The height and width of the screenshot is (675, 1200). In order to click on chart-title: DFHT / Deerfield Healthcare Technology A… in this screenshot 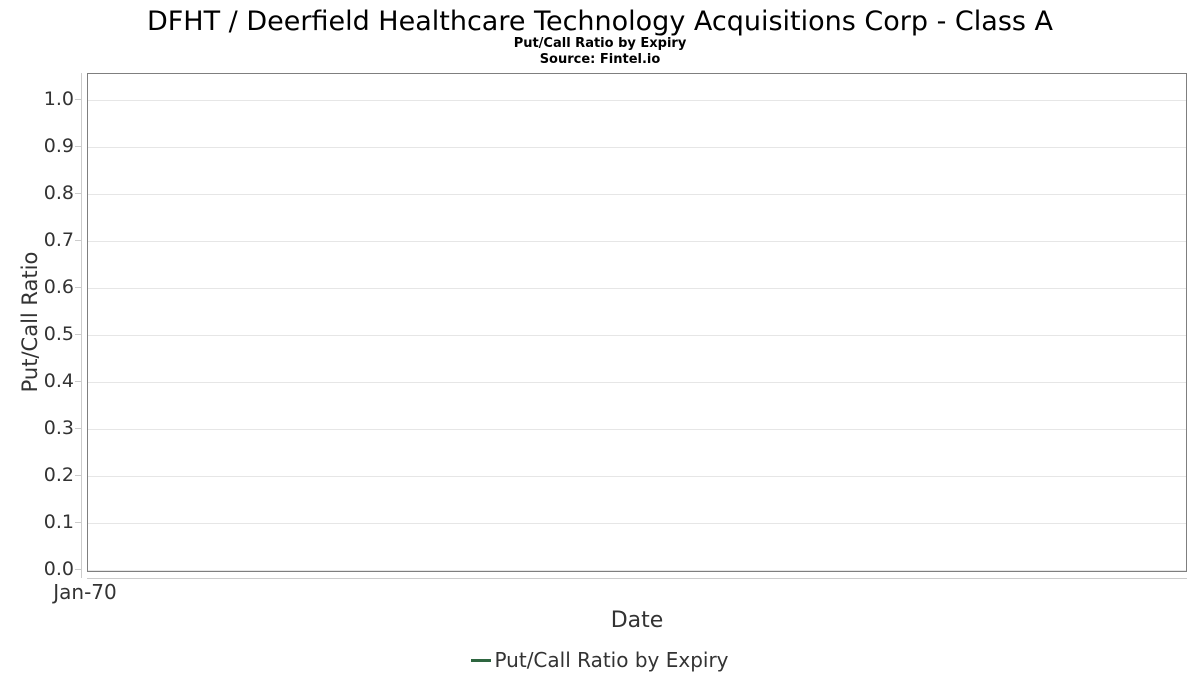, I will do `click(600, 21)`.